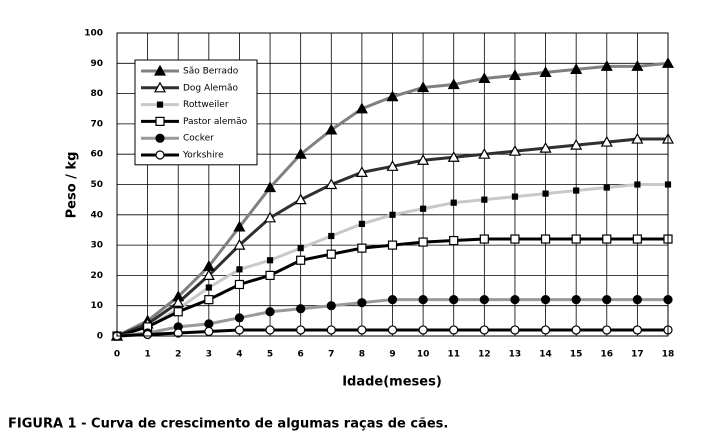 The height and width of the screenshot is (446, 718). What do you see at coordinates (147, 355) in the screenshot?
I see `x-tick-label: 1` at bounding box center [147, 355].